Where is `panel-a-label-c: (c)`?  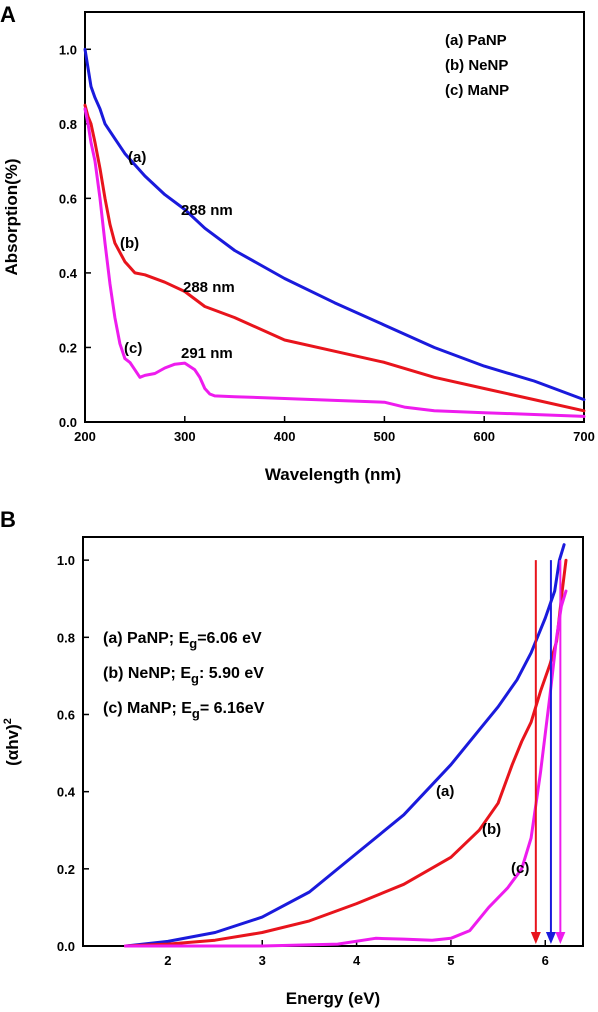 panel-a-label-c: (c) is located at coordinates (133, 348).